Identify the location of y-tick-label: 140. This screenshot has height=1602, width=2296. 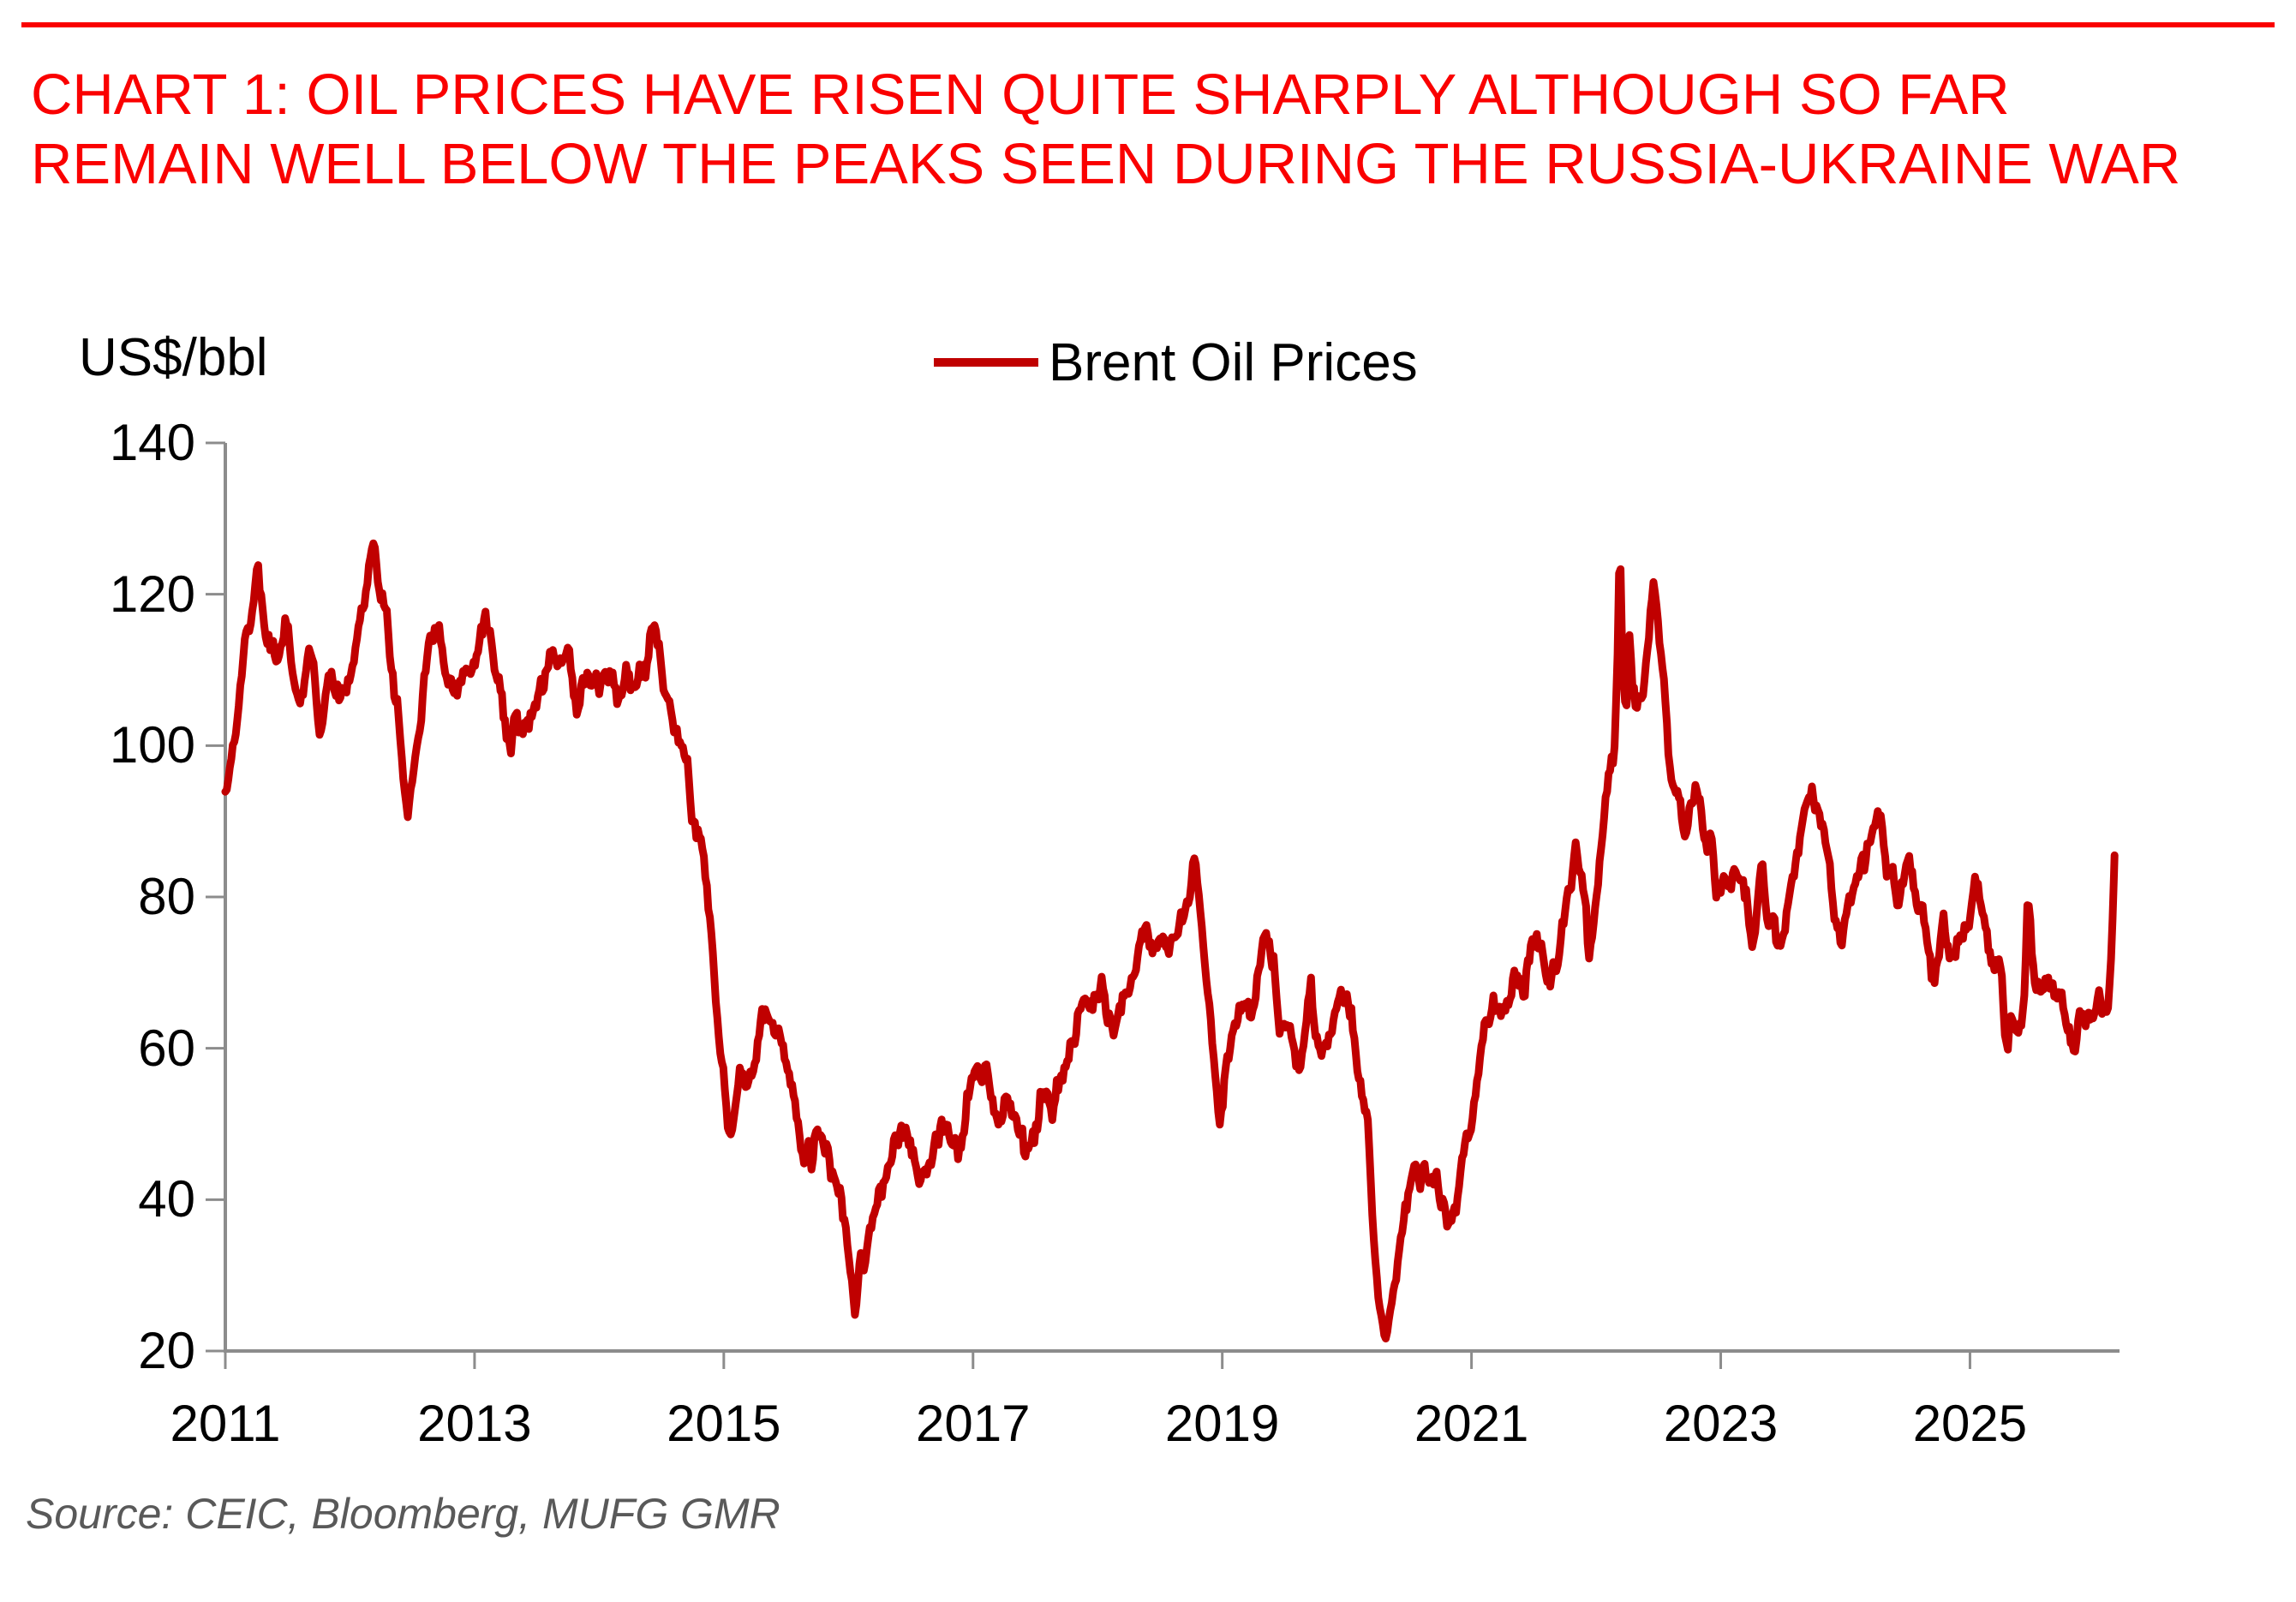
(152, 442).